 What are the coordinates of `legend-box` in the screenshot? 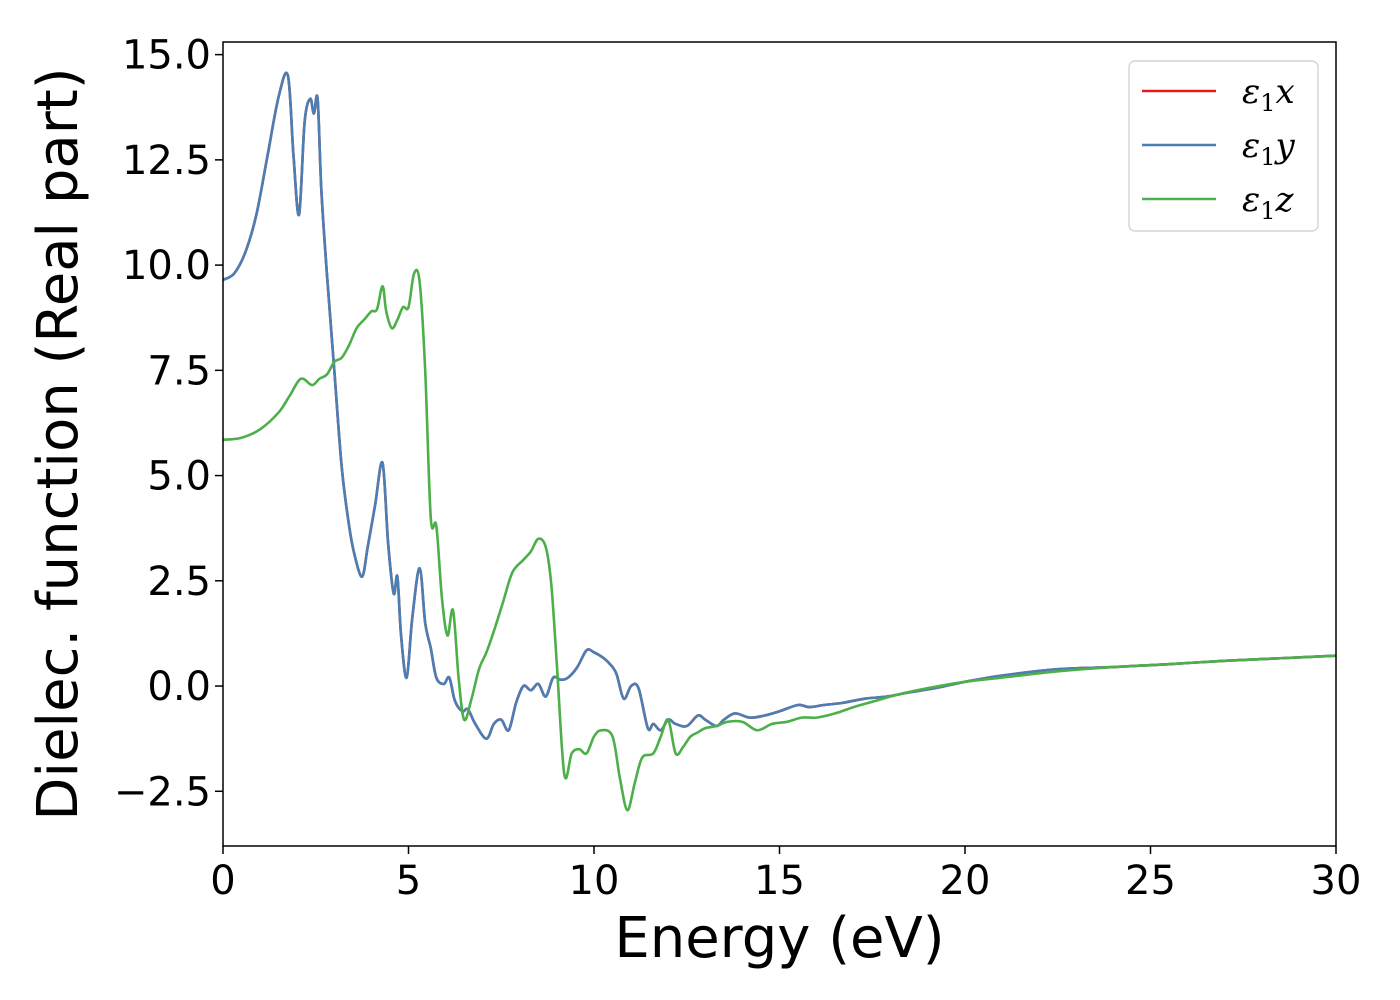 It's located at (1223, 146).